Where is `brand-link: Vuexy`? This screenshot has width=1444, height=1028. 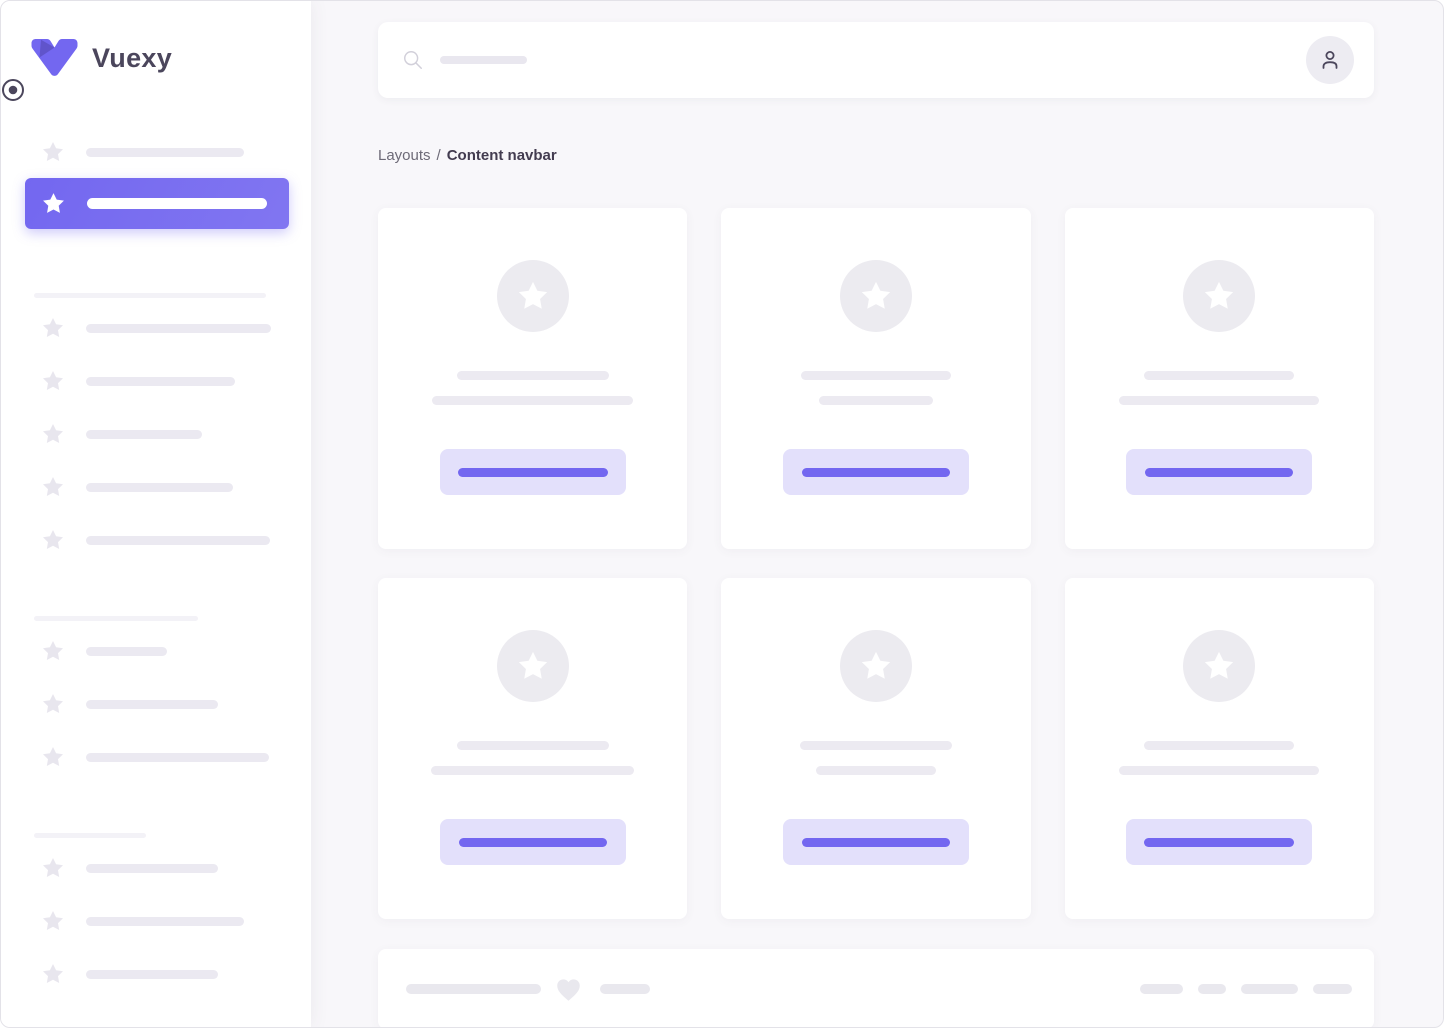 brand-link: Vuexy is located at coordinates (159, 58).